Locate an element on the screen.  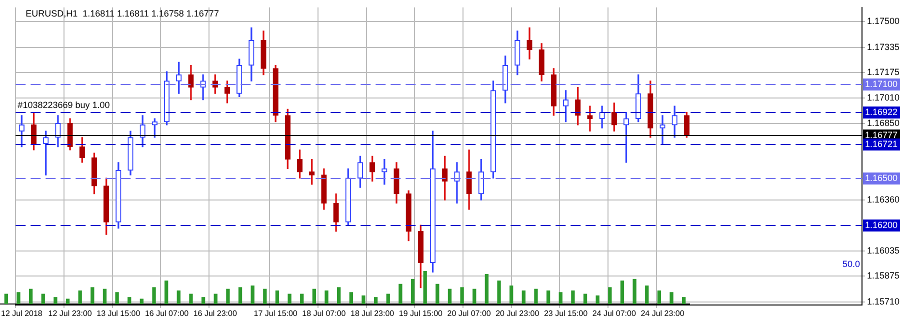
y-tick-label: 1.16850 is located at coordinates (883, 123).